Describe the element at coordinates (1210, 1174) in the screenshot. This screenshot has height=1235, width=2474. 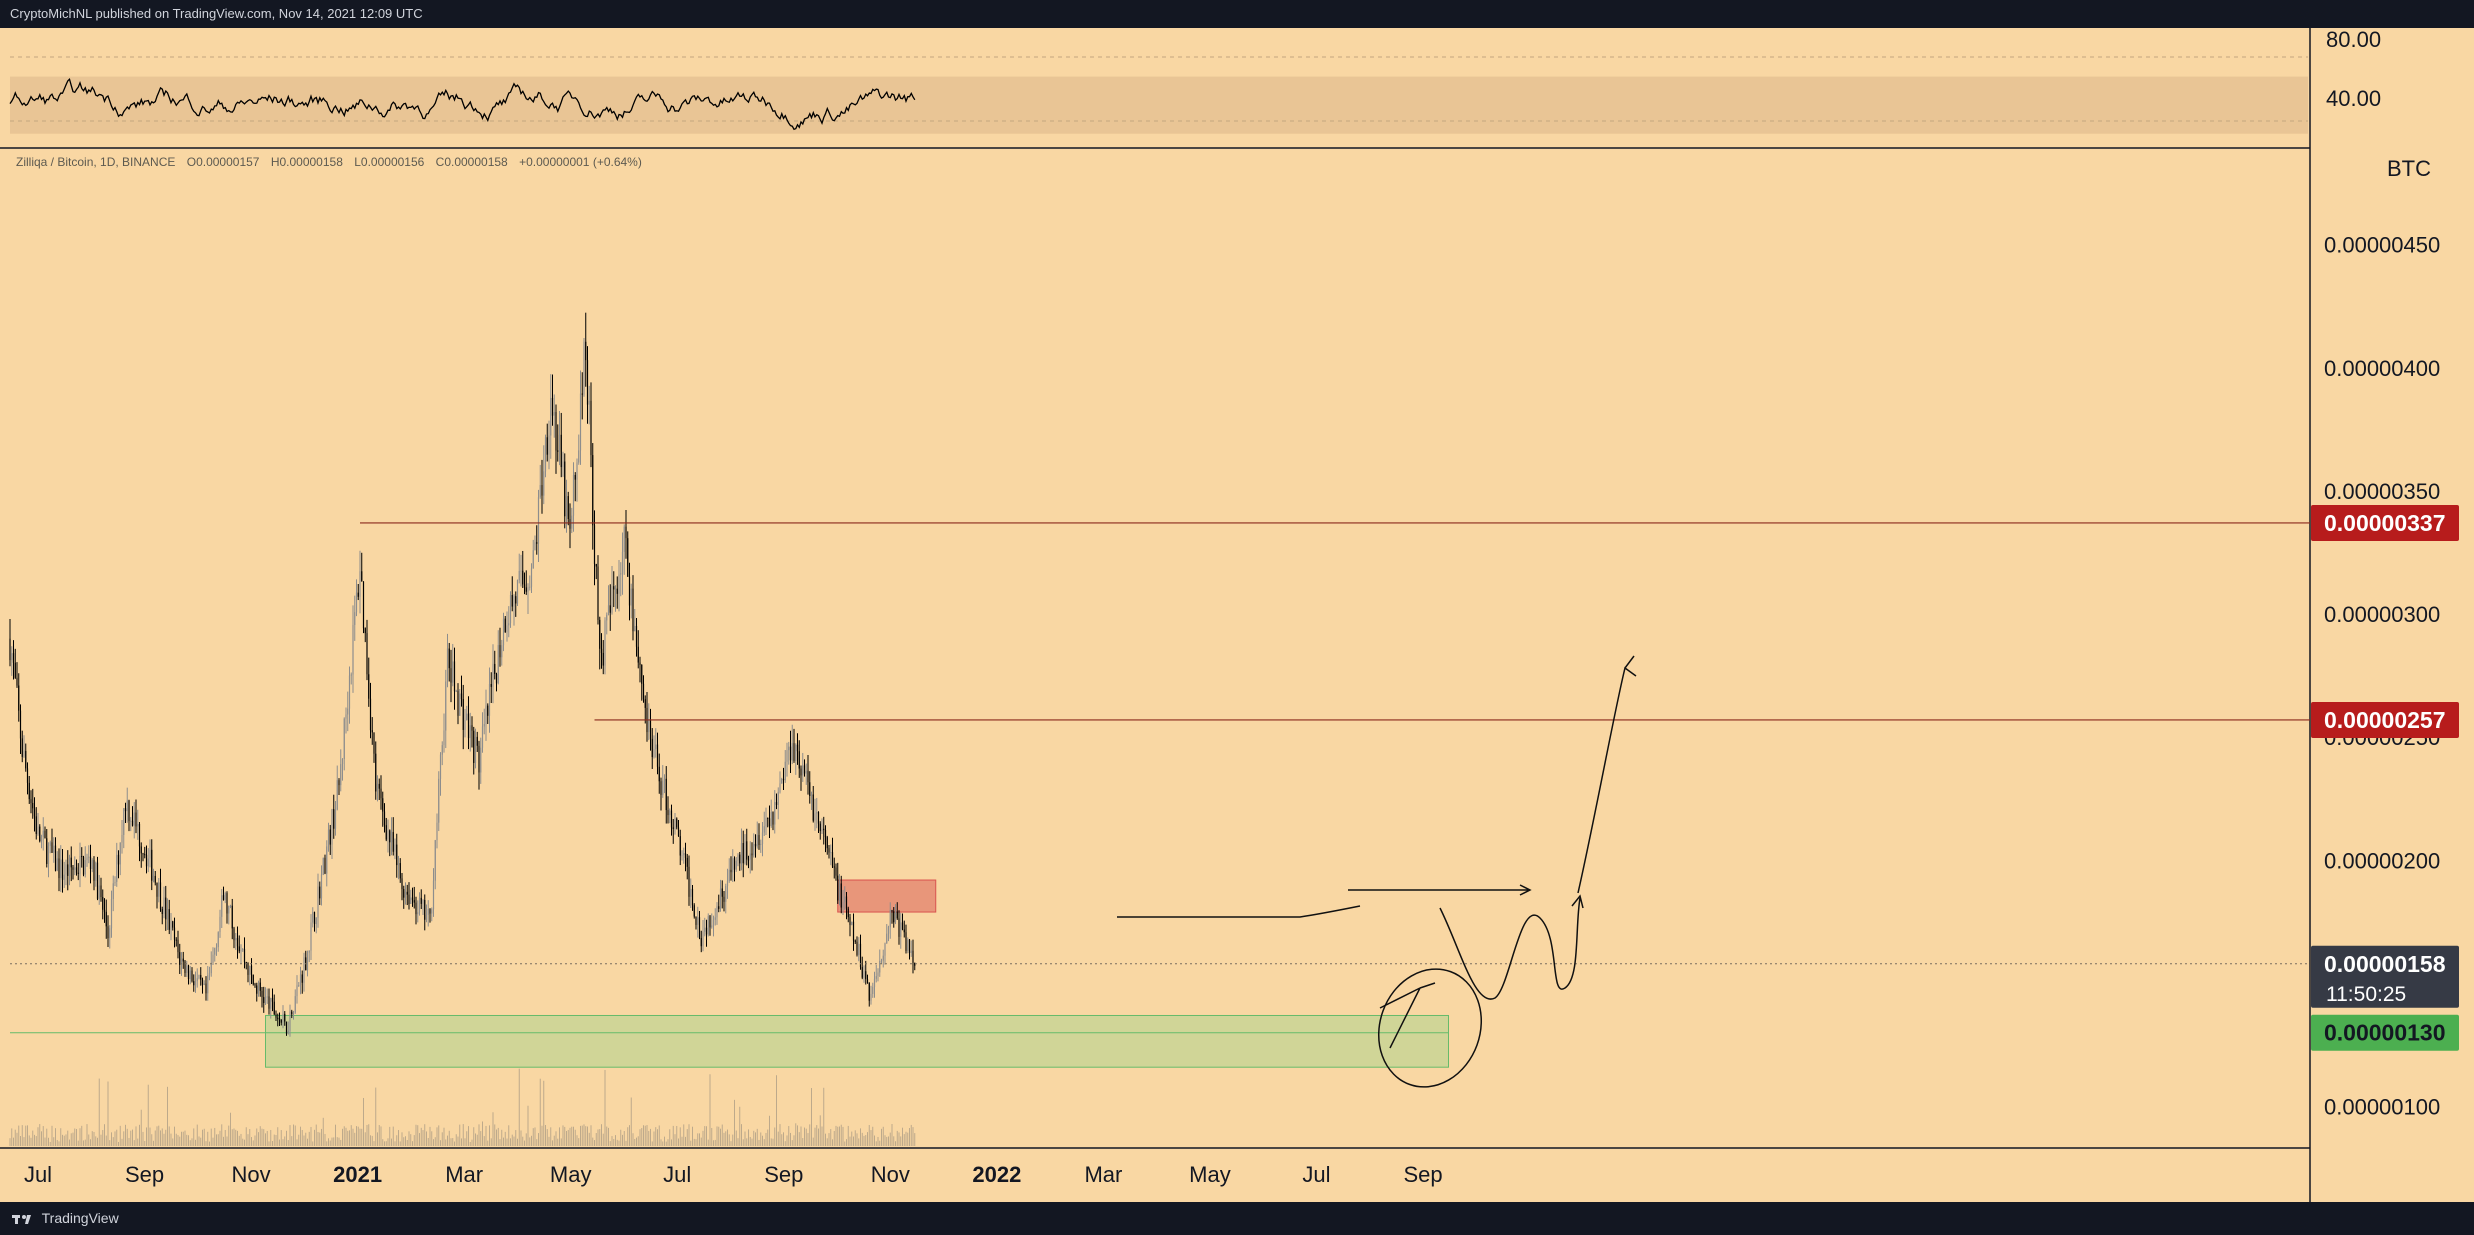
I see `time-tick-label: May` at that location.